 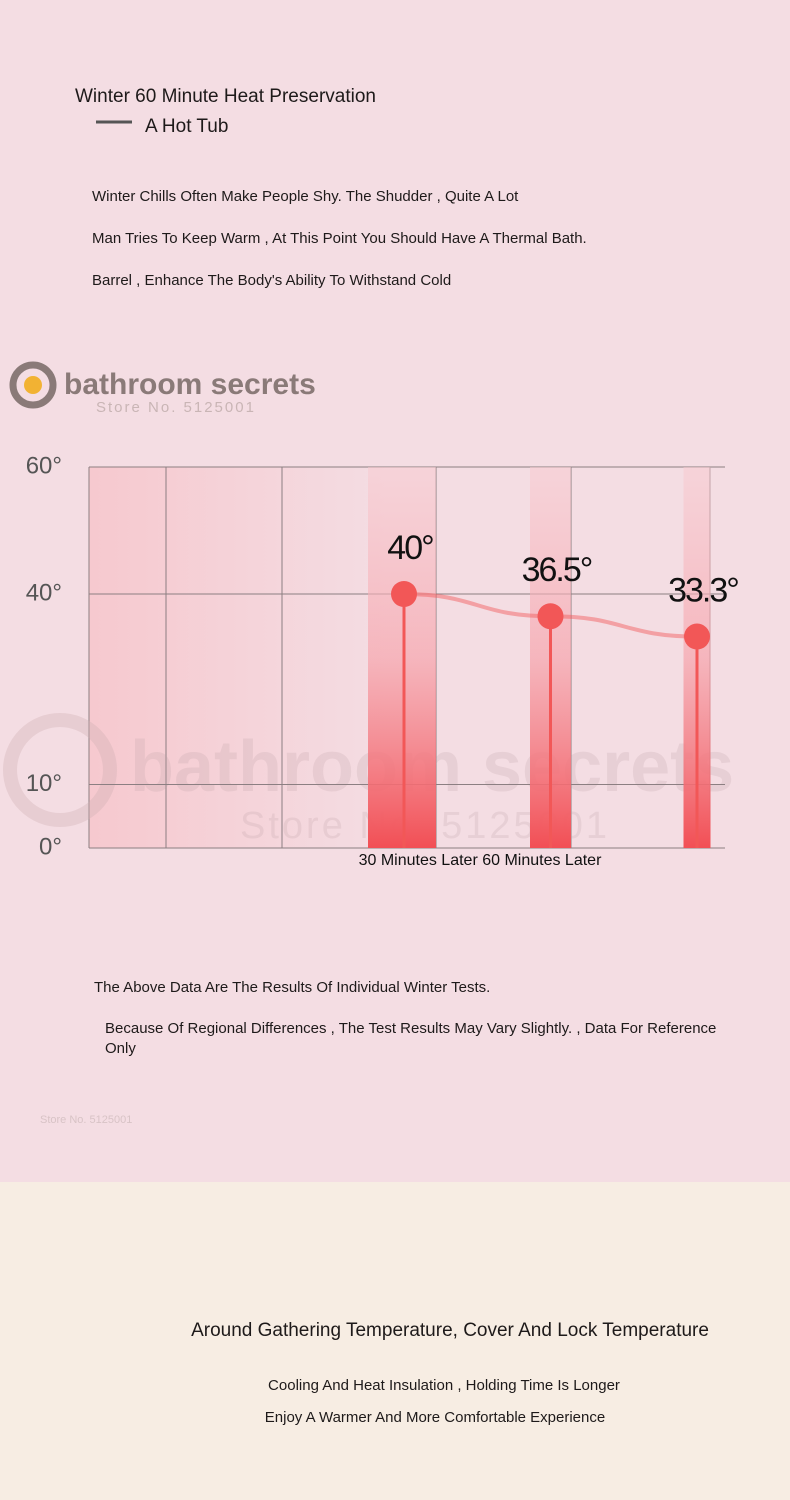 What do you see at coordinates (410, 548) in the screenshot?
I see `data-label: 40°` at bounding box center [410, 548].